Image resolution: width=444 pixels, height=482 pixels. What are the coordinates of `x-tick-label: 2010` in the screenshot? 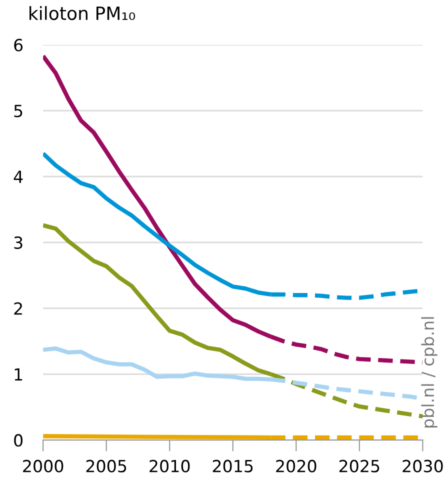 It's located at (170, 466).